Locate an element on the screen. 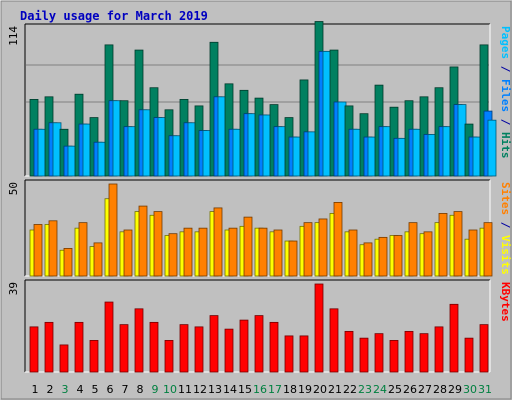 This screenshot has width=512, height=400. y-axis-max-label: 114 is located at coordinates (13, 36).